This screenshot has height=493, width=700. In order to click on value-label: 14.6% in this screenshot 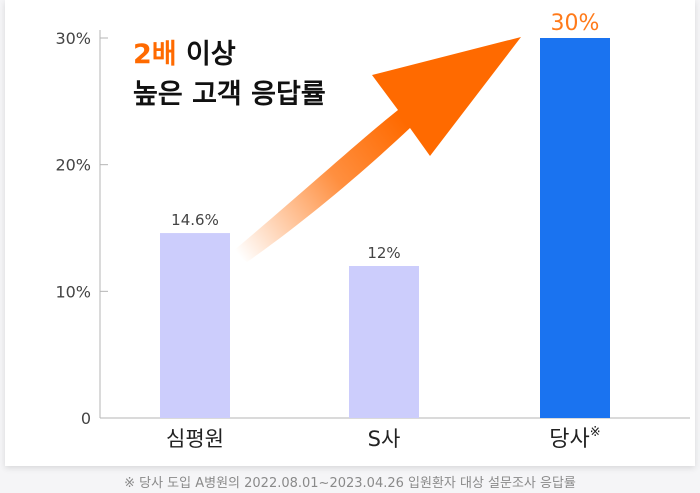, I will do `click(195, 220)`.